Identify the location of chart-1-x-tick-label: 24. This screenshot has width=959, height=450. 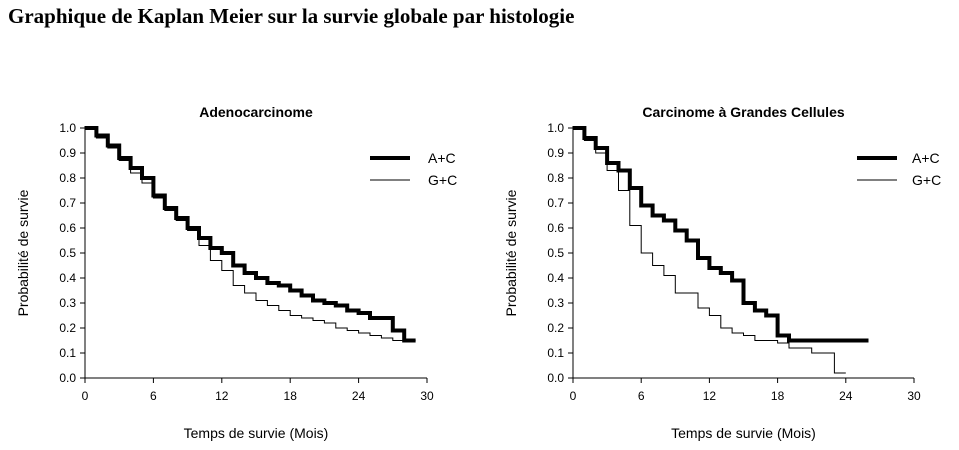
(359, 396).